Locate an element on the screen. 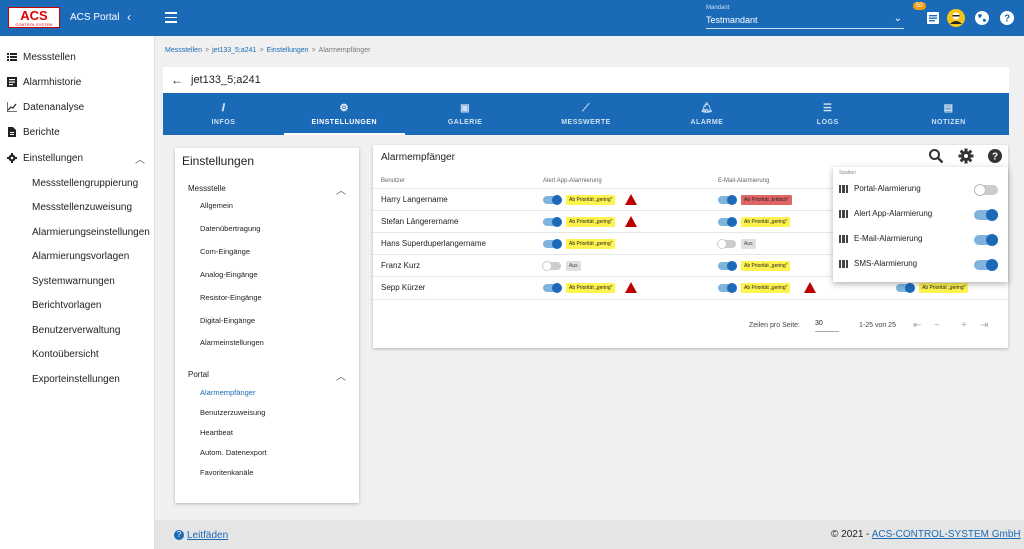  history-icon is located at coordinates (12, 82).